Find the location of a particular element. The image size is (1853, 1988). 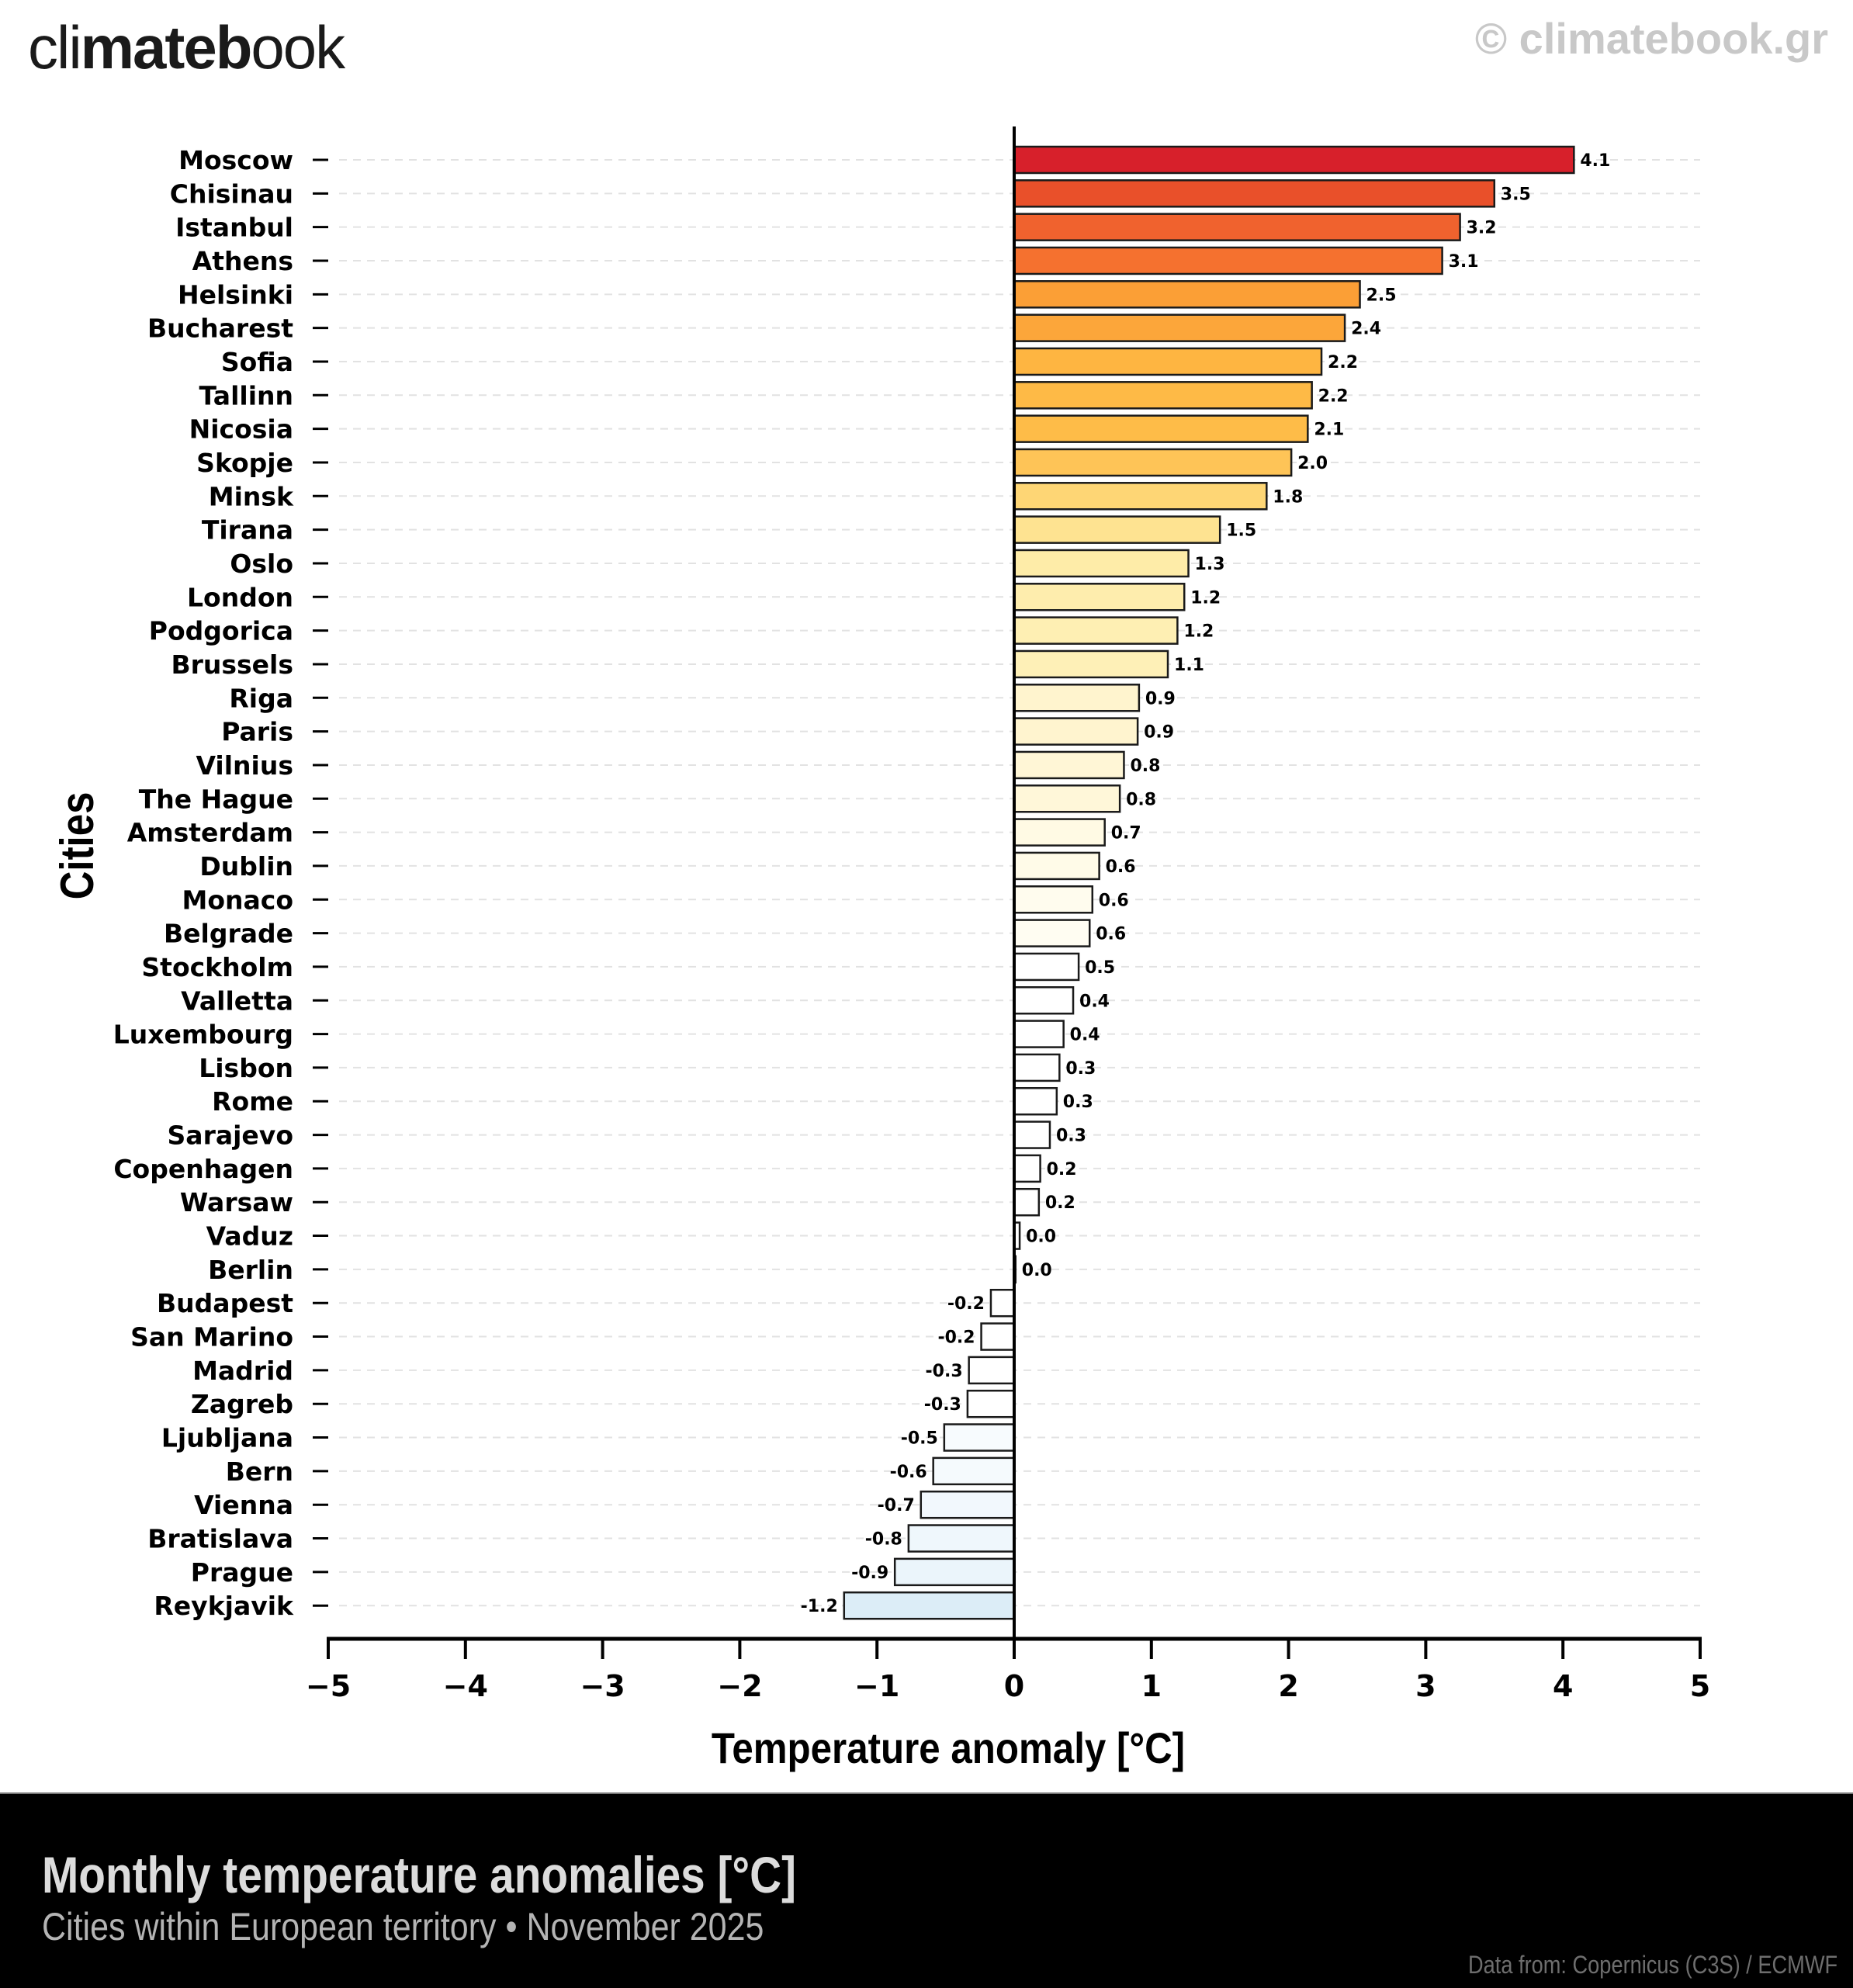

y-tick-label: Oslo is located at coordinates (261, 564).